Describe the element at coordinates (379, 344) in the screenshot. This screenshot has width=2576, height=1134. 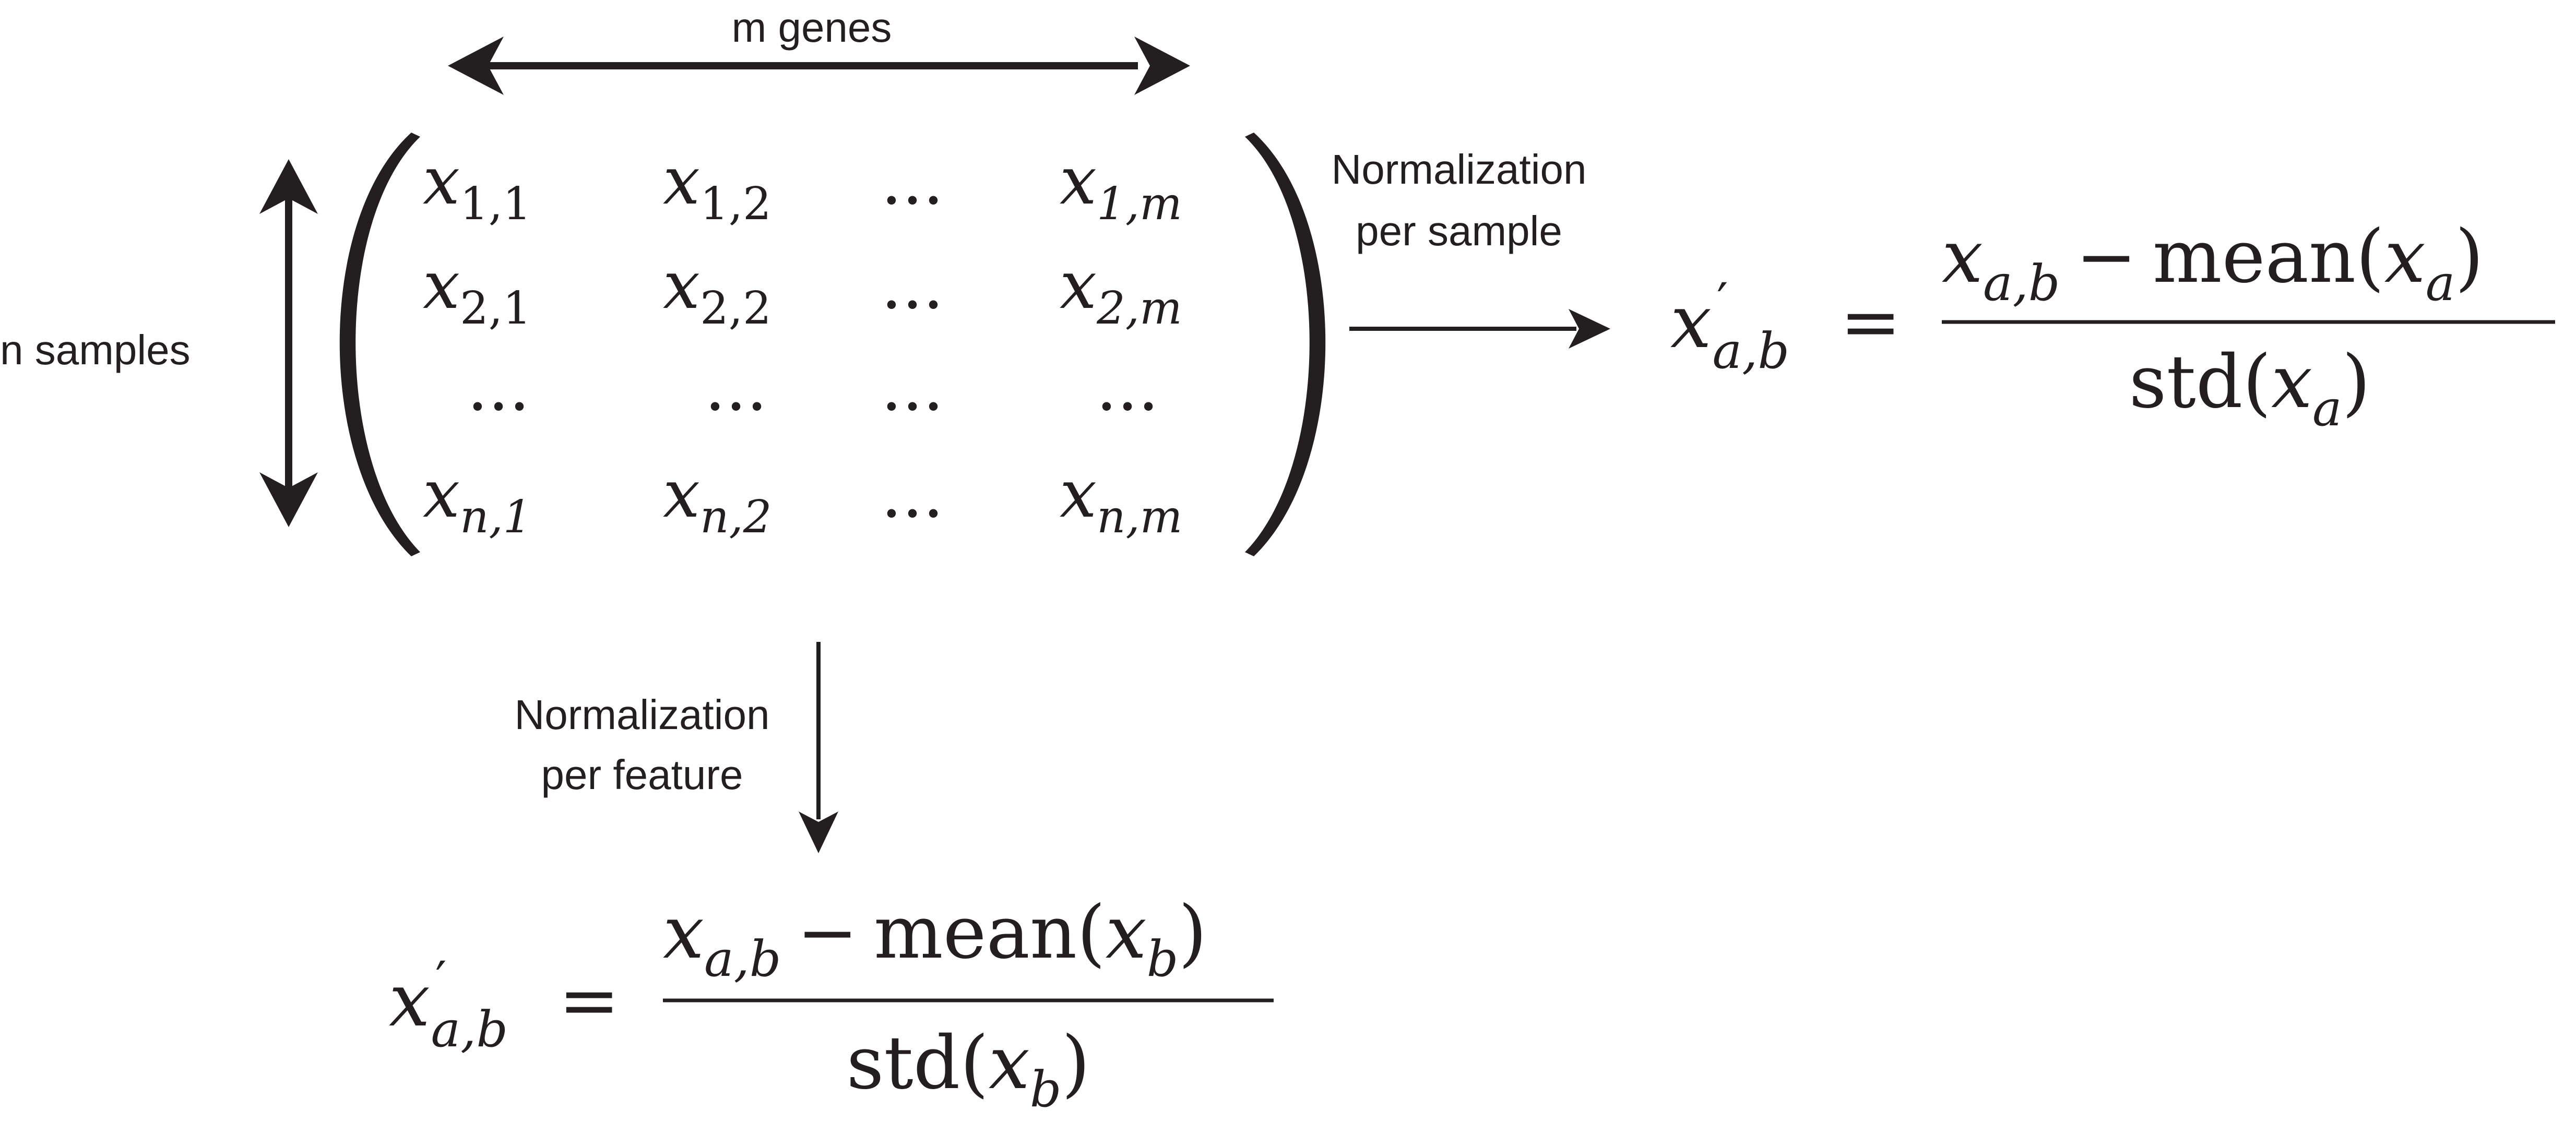
I see `matrix-left-paren` at that location.